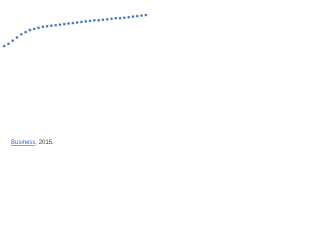  I want to click on caption: Business, 2015., so click(32, 143).